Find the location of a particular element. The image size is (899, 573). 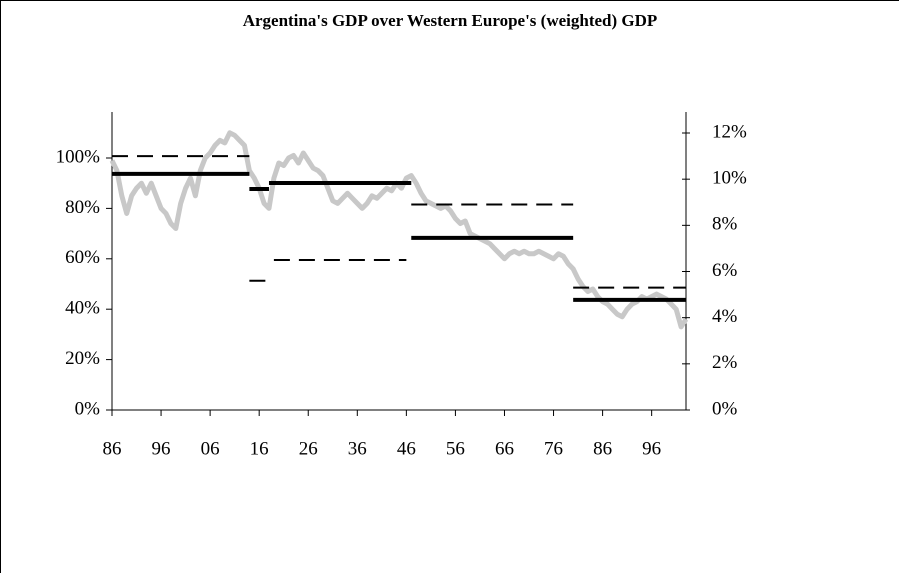

y2-tick-label: 12% is located at coordinates (729, 131).